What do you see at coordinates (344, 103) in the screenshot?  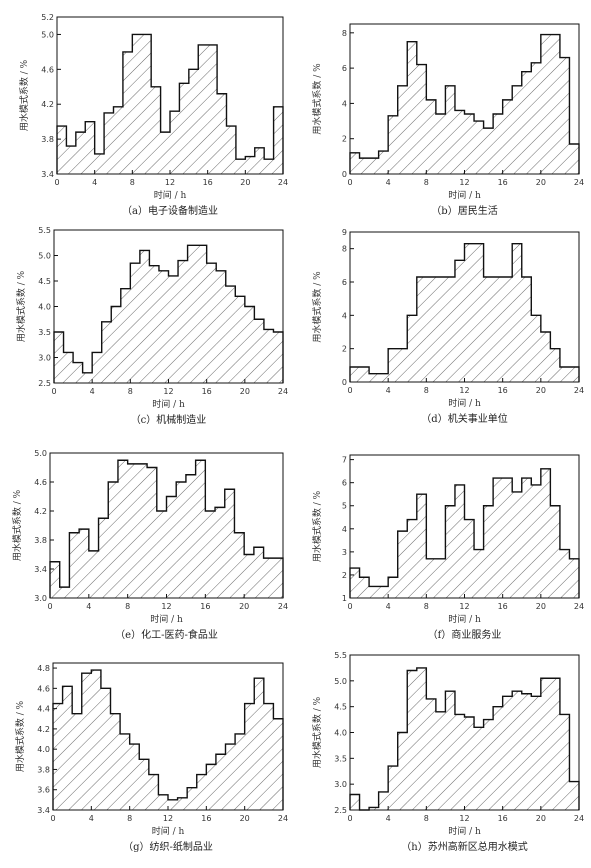 I see `y-tick-label-b: 4` at bounding box center [344, 103].